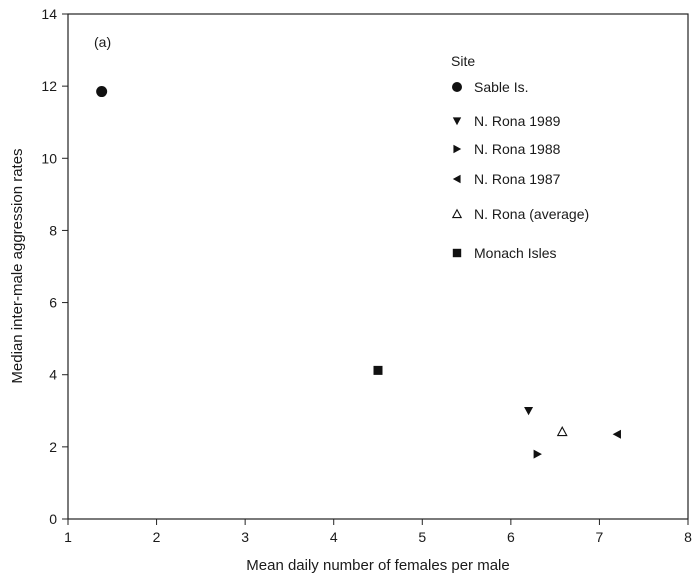 The image size is (699, 582). Describe the element at coordinates (49, 158) in the screenshot. I see `y-tick-label: 10` at that location.